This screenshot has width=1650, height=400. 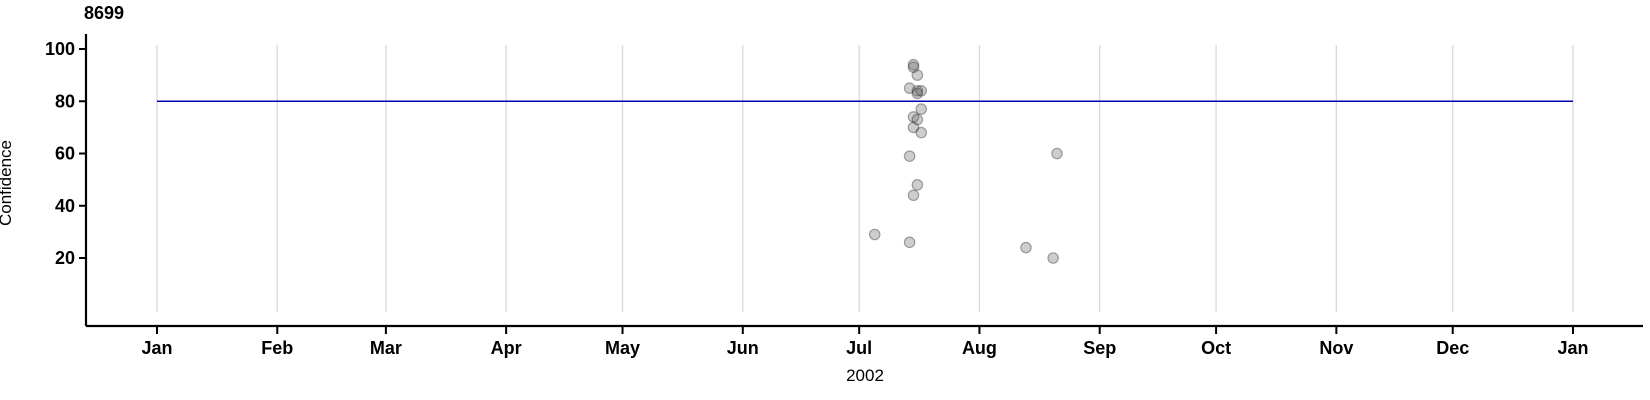 What do you see at coordinates (859, 348) in the screenshot?
I see `x-tick-label: Jul` at bounding box center [859, 348].